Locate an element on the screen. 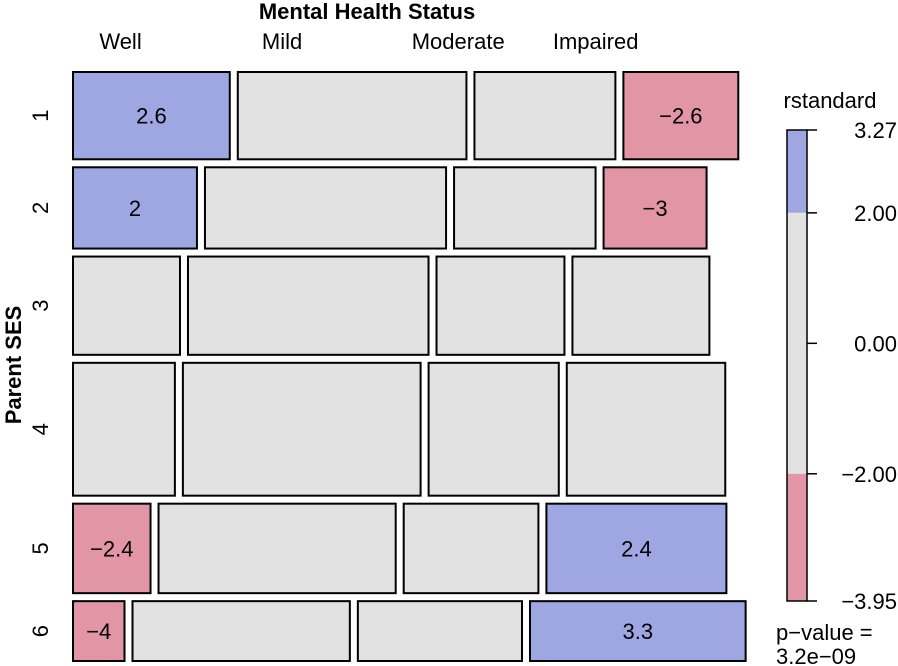 The width and height of the screenshot is (898, 666). legend-color-bar is located at coordinates (797, 365).